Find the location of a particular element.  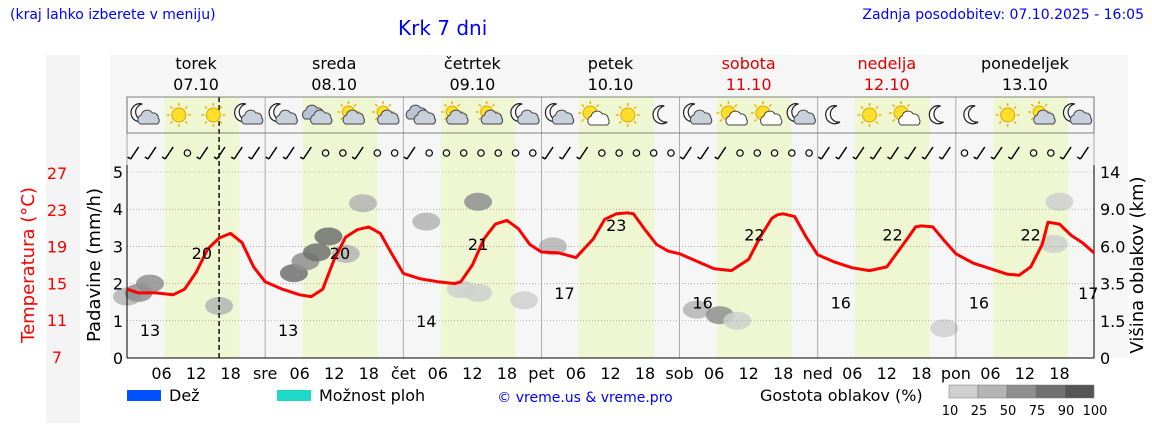

right-tick-label: 3.5 is located at coordinates (1112, 284).